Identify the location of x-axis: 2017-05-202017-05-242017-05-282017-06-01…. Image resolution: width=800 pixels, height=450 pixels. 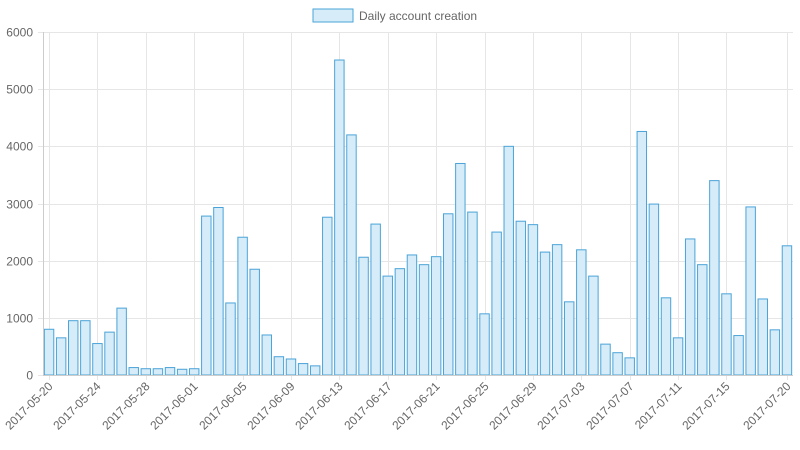
(398, 404).